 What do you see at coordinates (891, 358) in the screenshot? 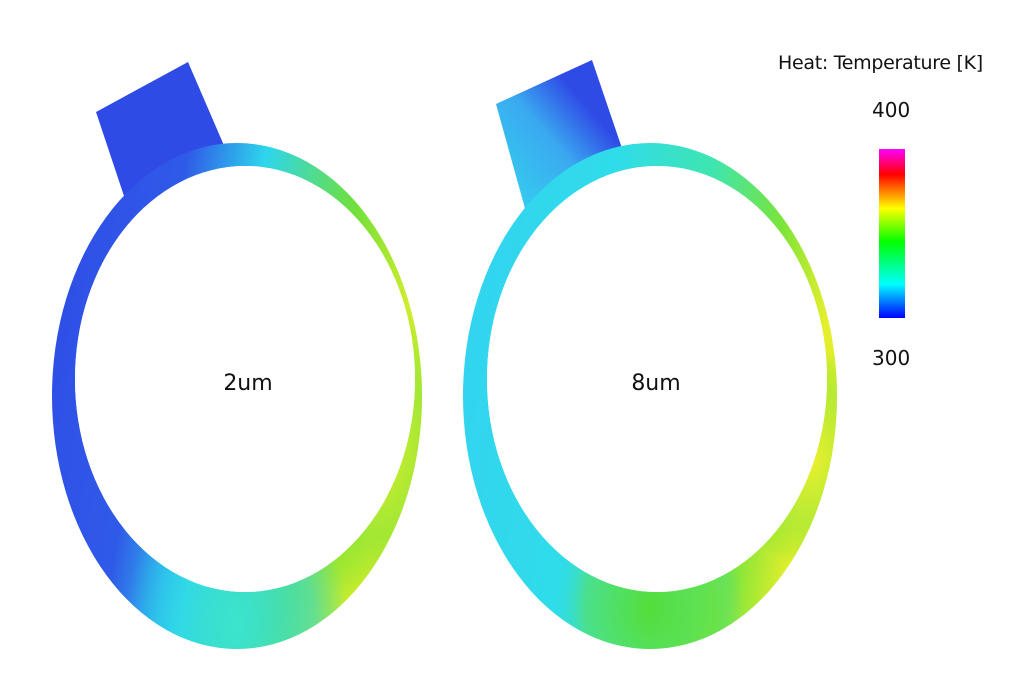
I see `legend-min-label: 300` at bounding box center [891, 358].